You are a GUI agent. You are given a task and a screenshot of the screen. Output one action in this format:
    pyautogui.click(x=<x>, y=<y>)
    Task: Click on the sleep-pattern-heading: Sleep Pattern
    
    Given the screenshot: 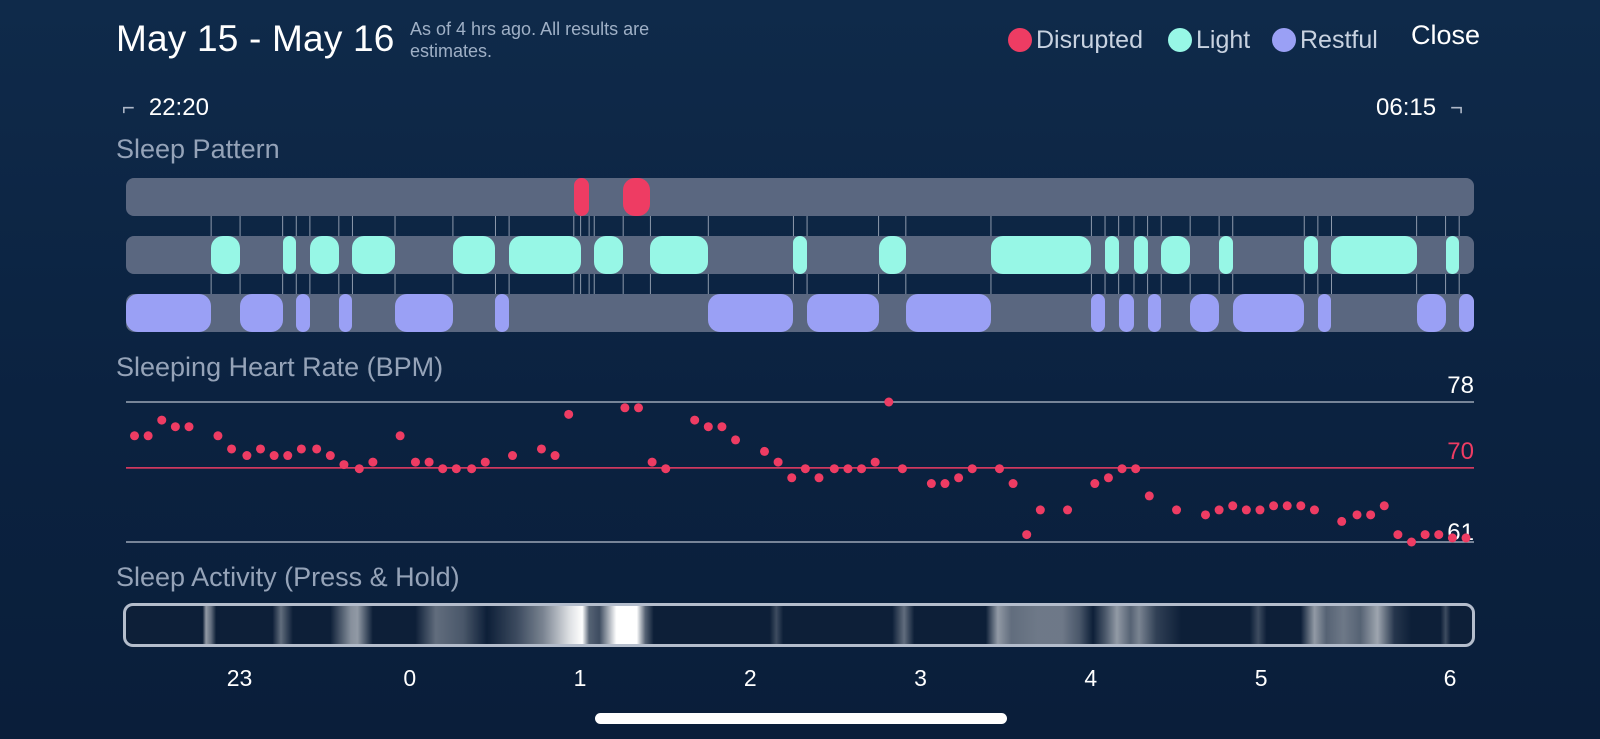 What is the action you would take?
    pyautogui.click(x=198, y=149)
    